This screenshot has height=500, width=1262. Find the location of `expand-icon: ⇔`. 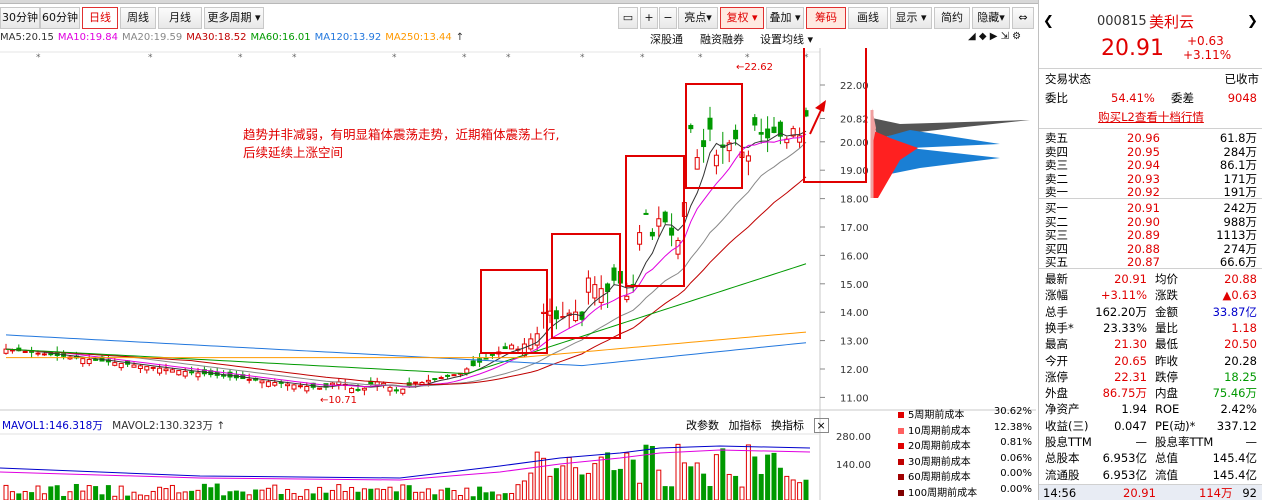

expand-icon: ⇔ is located at coordinates (1023, 18).